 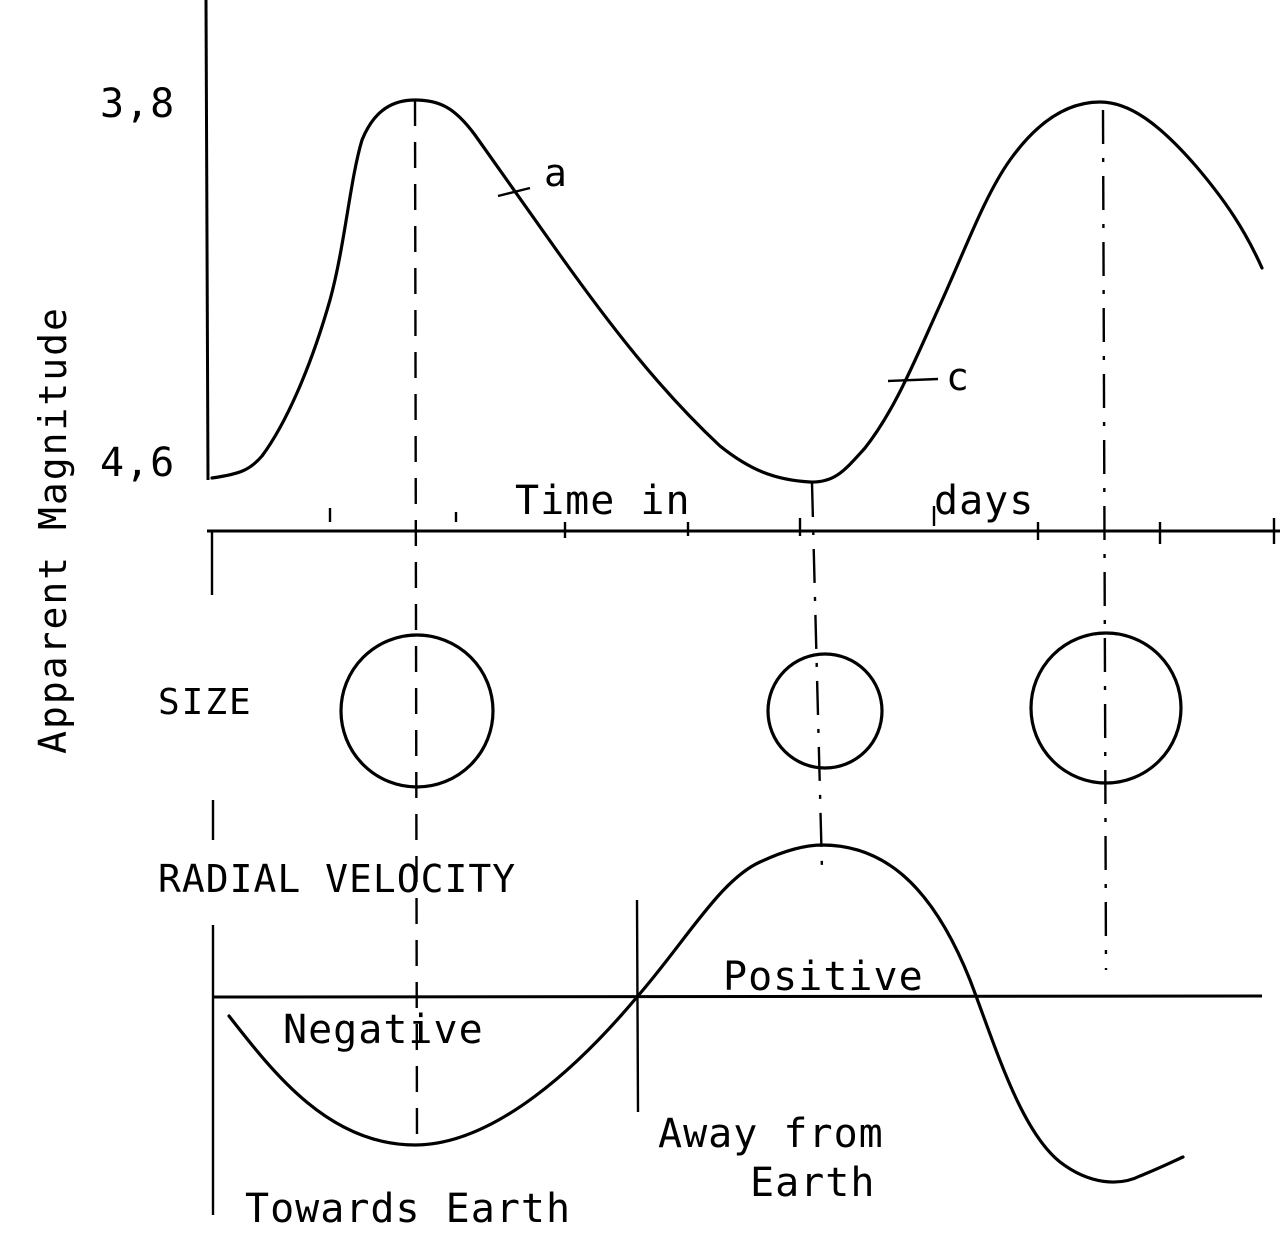 I want to click on velocity-baseline, so click(x=738, y=996).